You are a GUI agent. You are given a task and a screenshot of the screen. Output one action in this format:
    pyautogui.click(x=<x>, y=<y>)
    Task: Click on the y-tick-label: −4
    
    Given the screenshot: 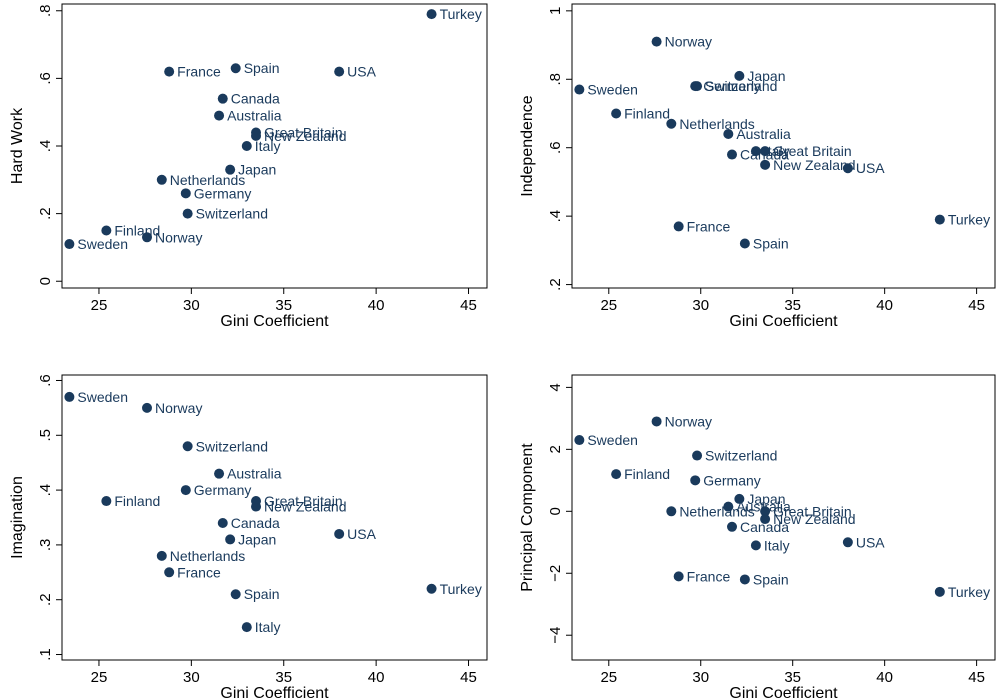 What is the action you would take?
    pyautogui.click(x=555, y=635)
    